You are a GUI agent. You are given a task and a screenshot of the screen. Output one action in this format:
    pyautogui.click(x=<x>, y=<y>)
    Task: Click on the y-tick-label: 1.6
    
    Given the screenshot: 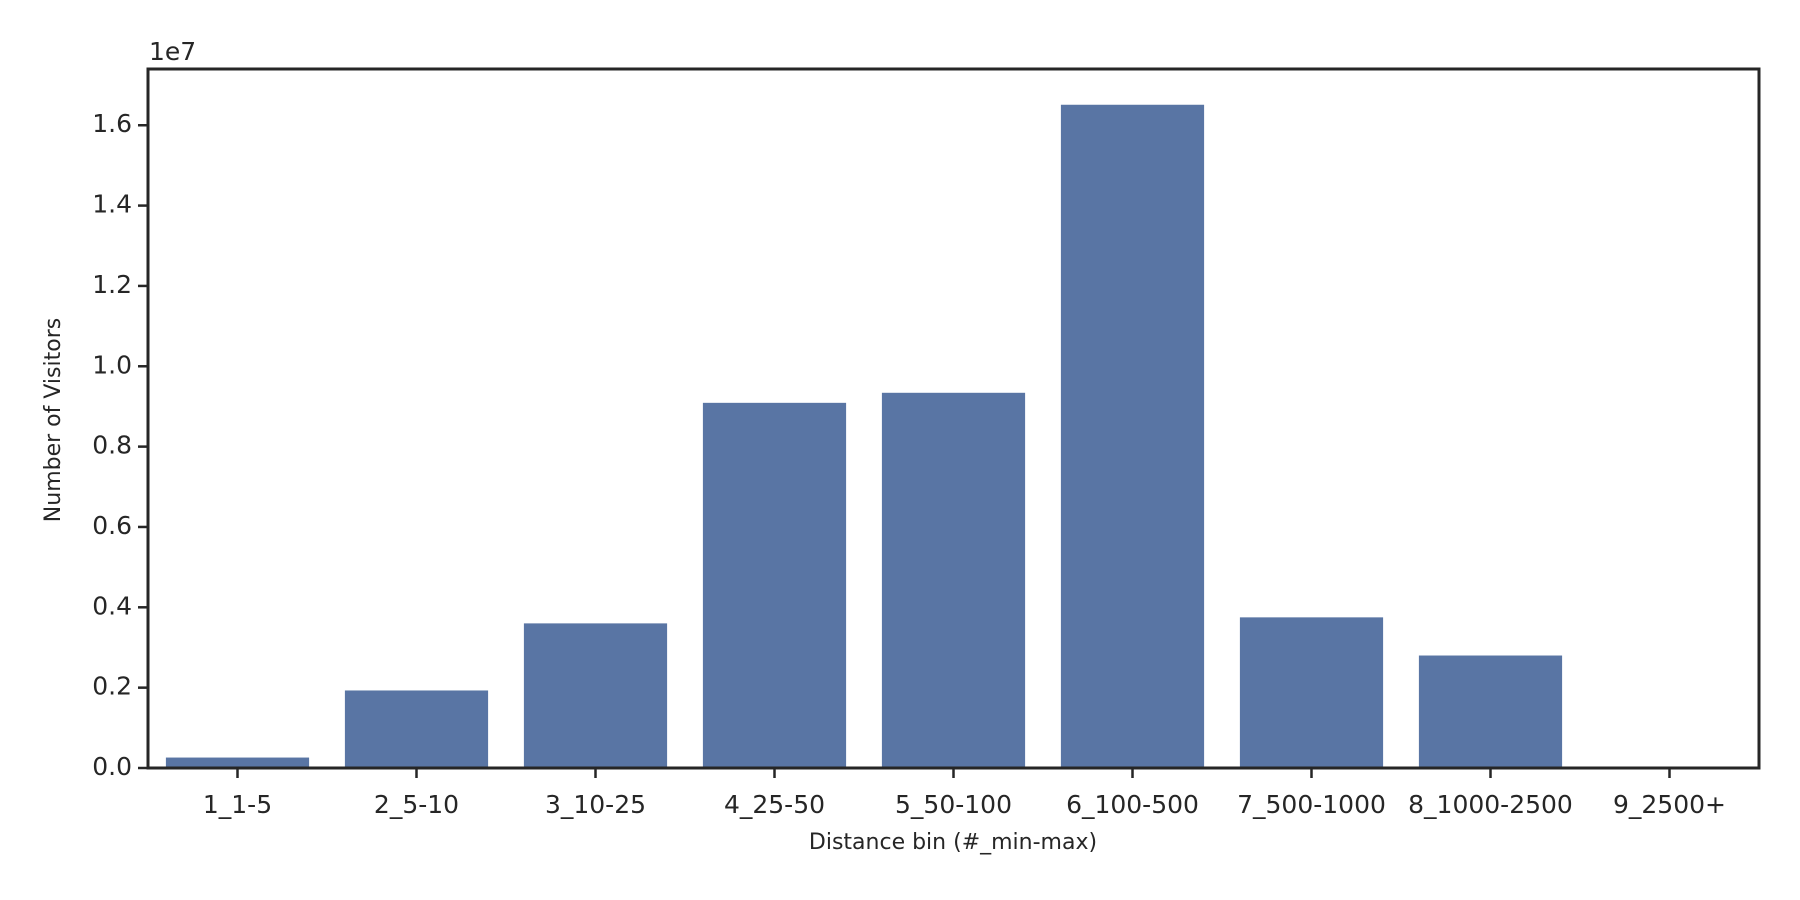 What is the action you would take?
    pyautogui.click(x=112, y=123)
    